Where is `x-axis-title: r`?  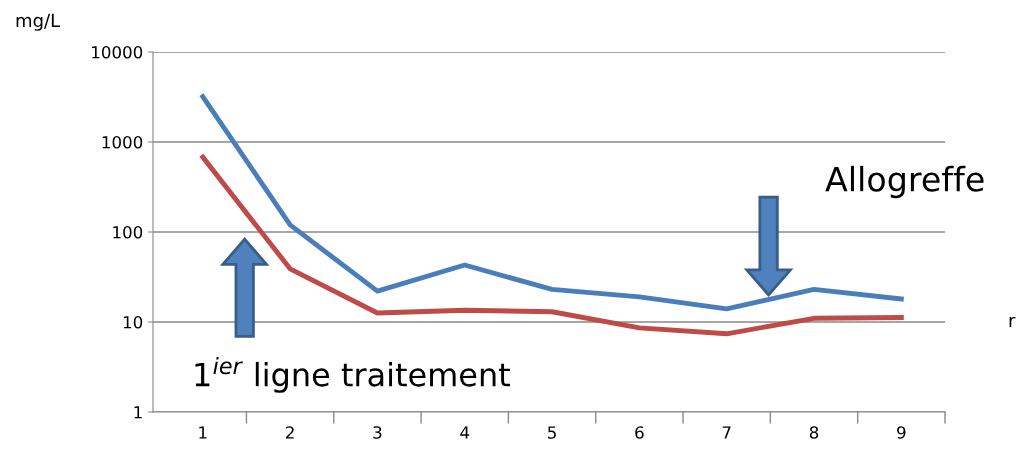 x-axis-title: r is located at coordinates (1012, 321).